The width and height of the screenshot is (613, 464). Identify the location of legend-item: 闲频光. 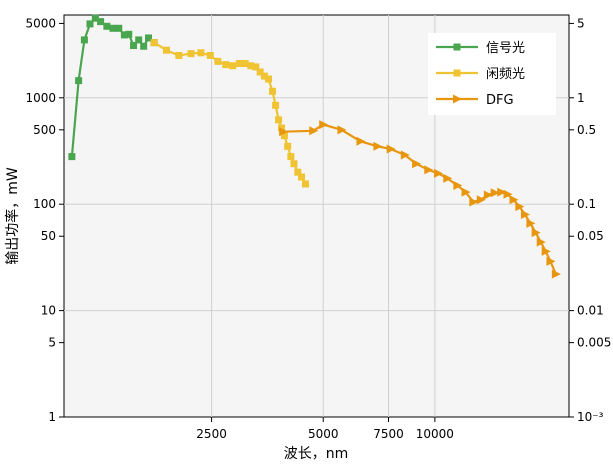
(480, 74).